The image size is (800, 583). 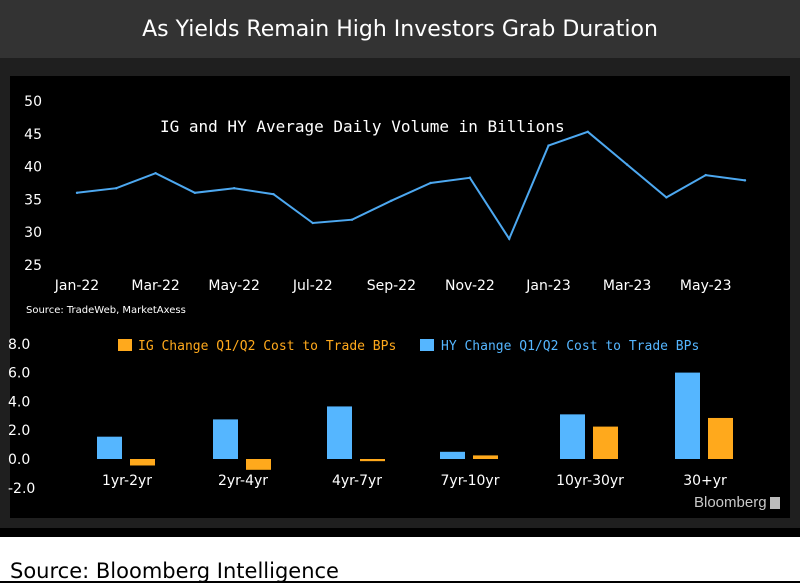 What do you see at coordinates (243, 481) in the screenshot?
I see `bar-category-label: 2yr-4yr` at bounding box center [243, 481].